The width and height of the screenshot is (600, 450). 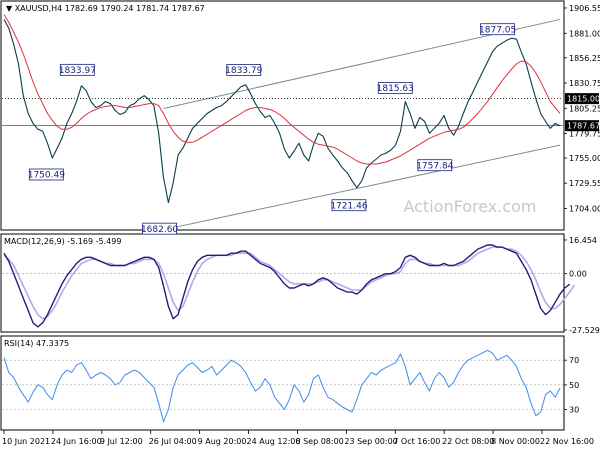 What do you see at coordinates (584, 8) in the screenshot?
I see `price-tick-label: 1906.55` at bounding box center [584, 8].